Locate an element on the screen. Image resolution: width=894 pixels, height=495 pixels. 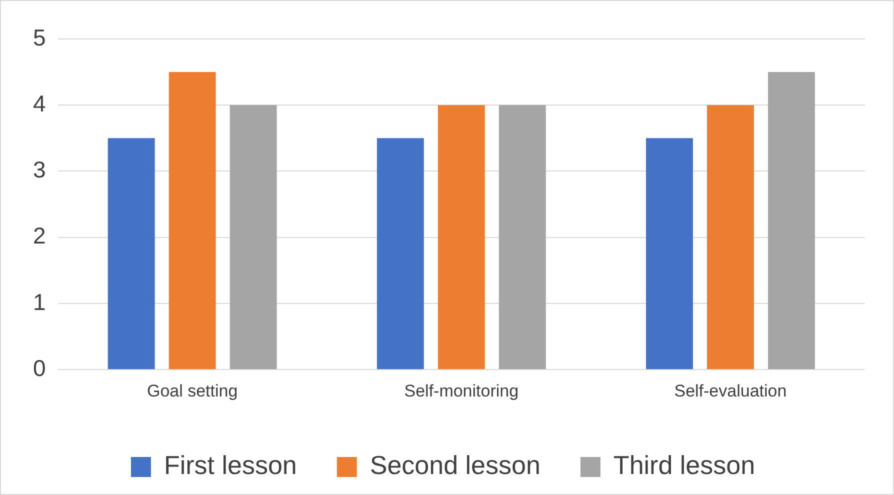
y-tick-label: 2 is located at coordinates (39, 235).